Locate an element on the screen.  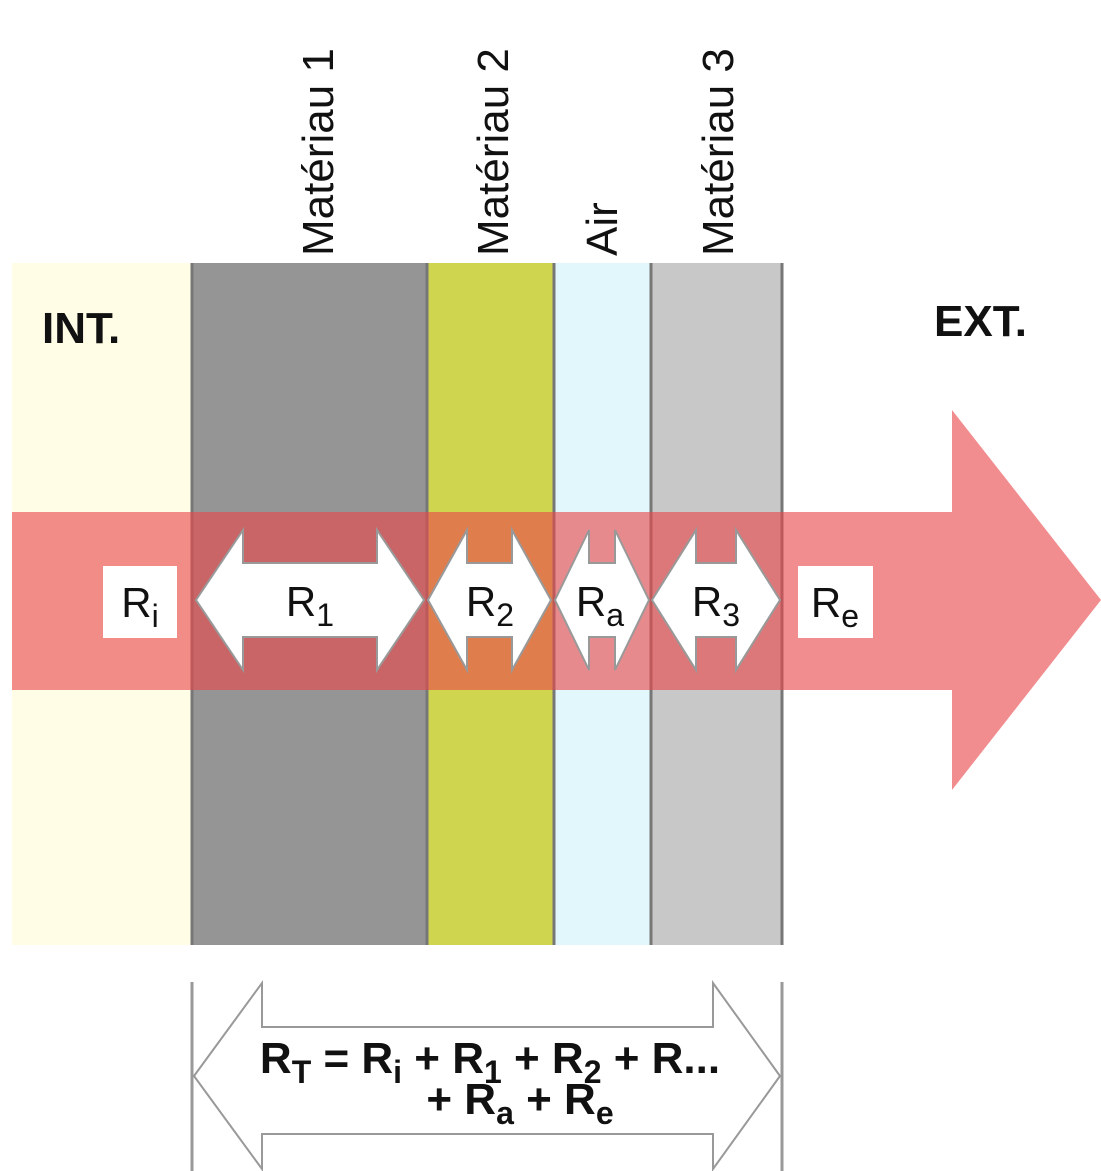
exterior-resistance: Re is located at coordinates (835, 602).